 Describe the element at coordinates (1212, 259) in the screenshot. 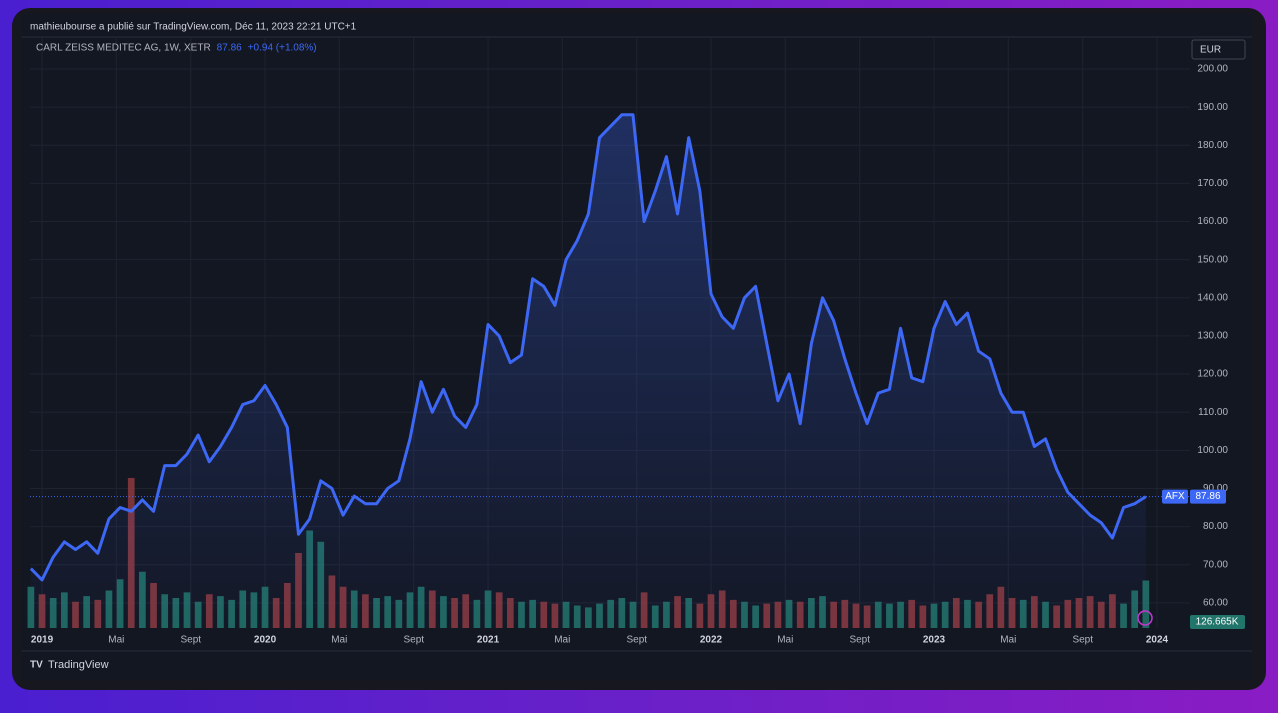

I see `y-tick-label: 150.00` at that location.